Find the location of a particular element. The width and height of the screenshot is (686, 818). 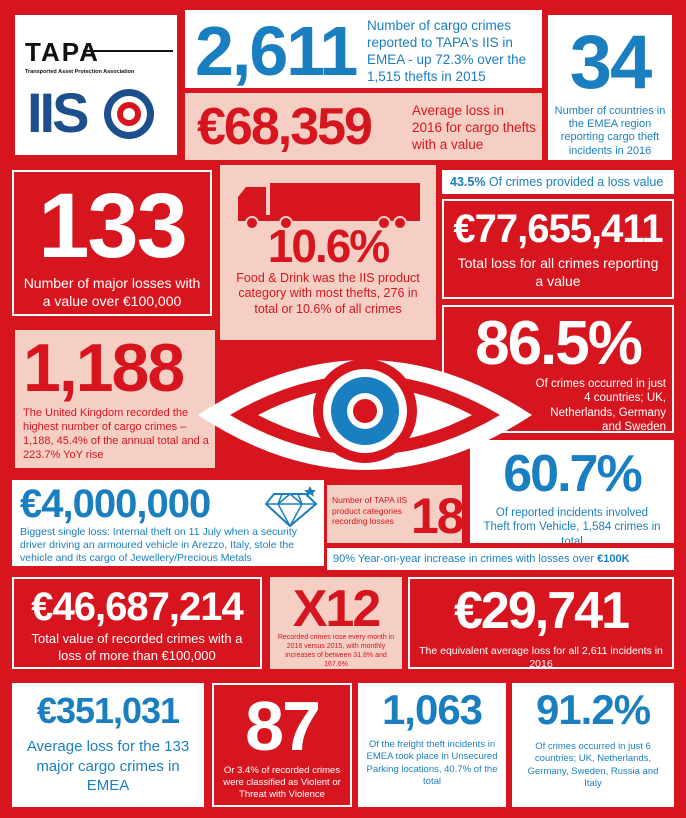

eye-icon is located at coordinates (365, 414).